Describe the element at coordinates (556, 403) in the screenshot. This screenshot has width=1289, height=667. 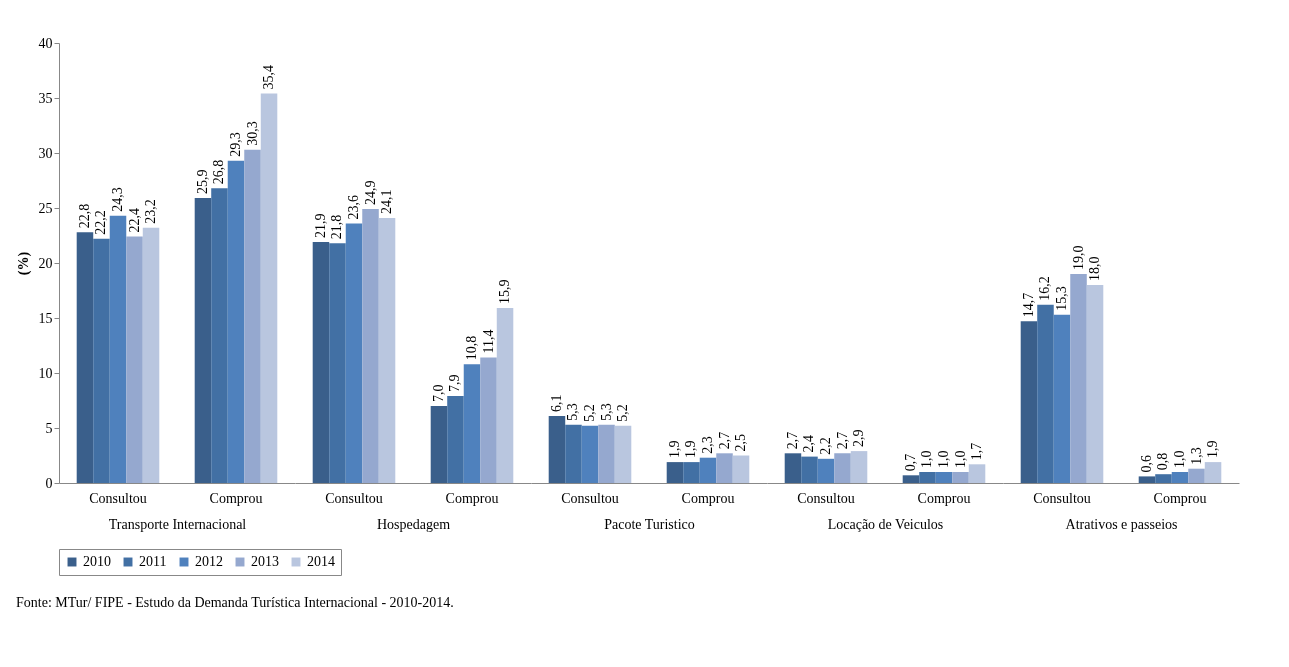
I see `data-label: 6,1` at that location.